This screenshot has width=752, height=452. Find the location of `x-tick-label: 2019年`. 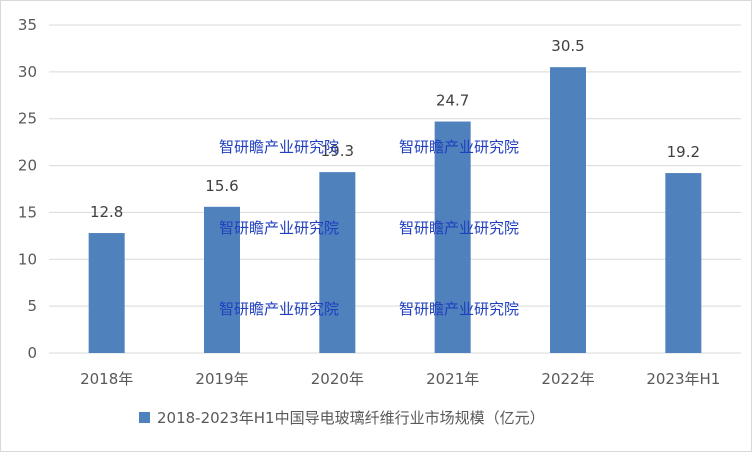

x-tick-label: 2019年 is located at coordinates (221, 379).